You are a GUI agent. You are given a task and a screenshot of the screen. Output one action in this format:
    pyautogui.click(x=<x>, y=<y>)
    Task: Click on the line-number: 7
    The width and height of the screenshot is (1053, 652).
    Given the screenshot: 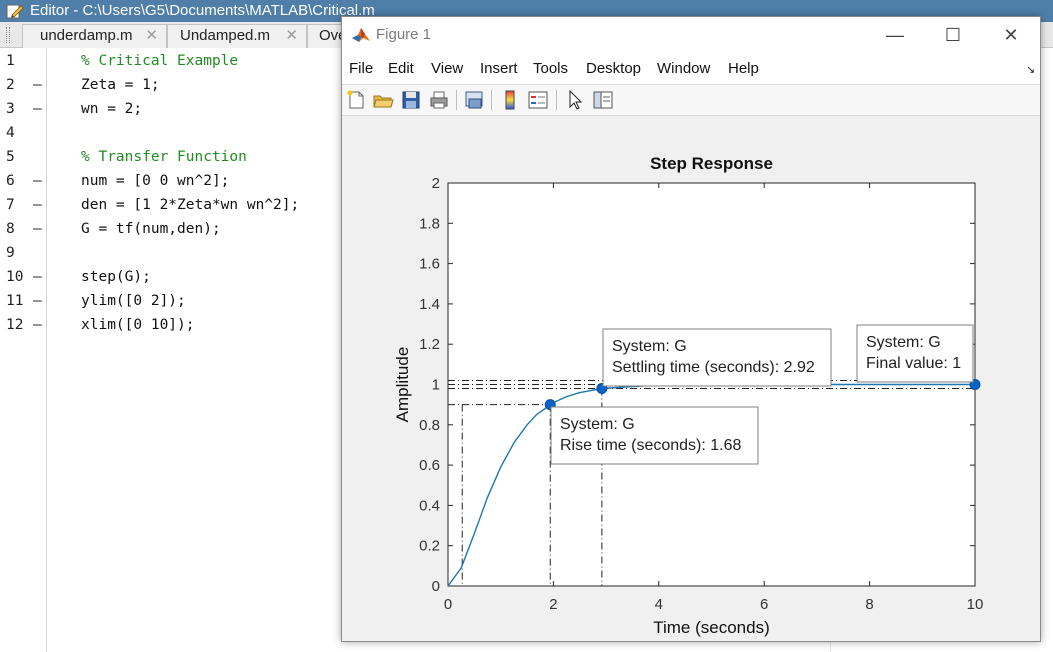 What is the action you would take?
    pyautogui.click(x=10, y=205)
    